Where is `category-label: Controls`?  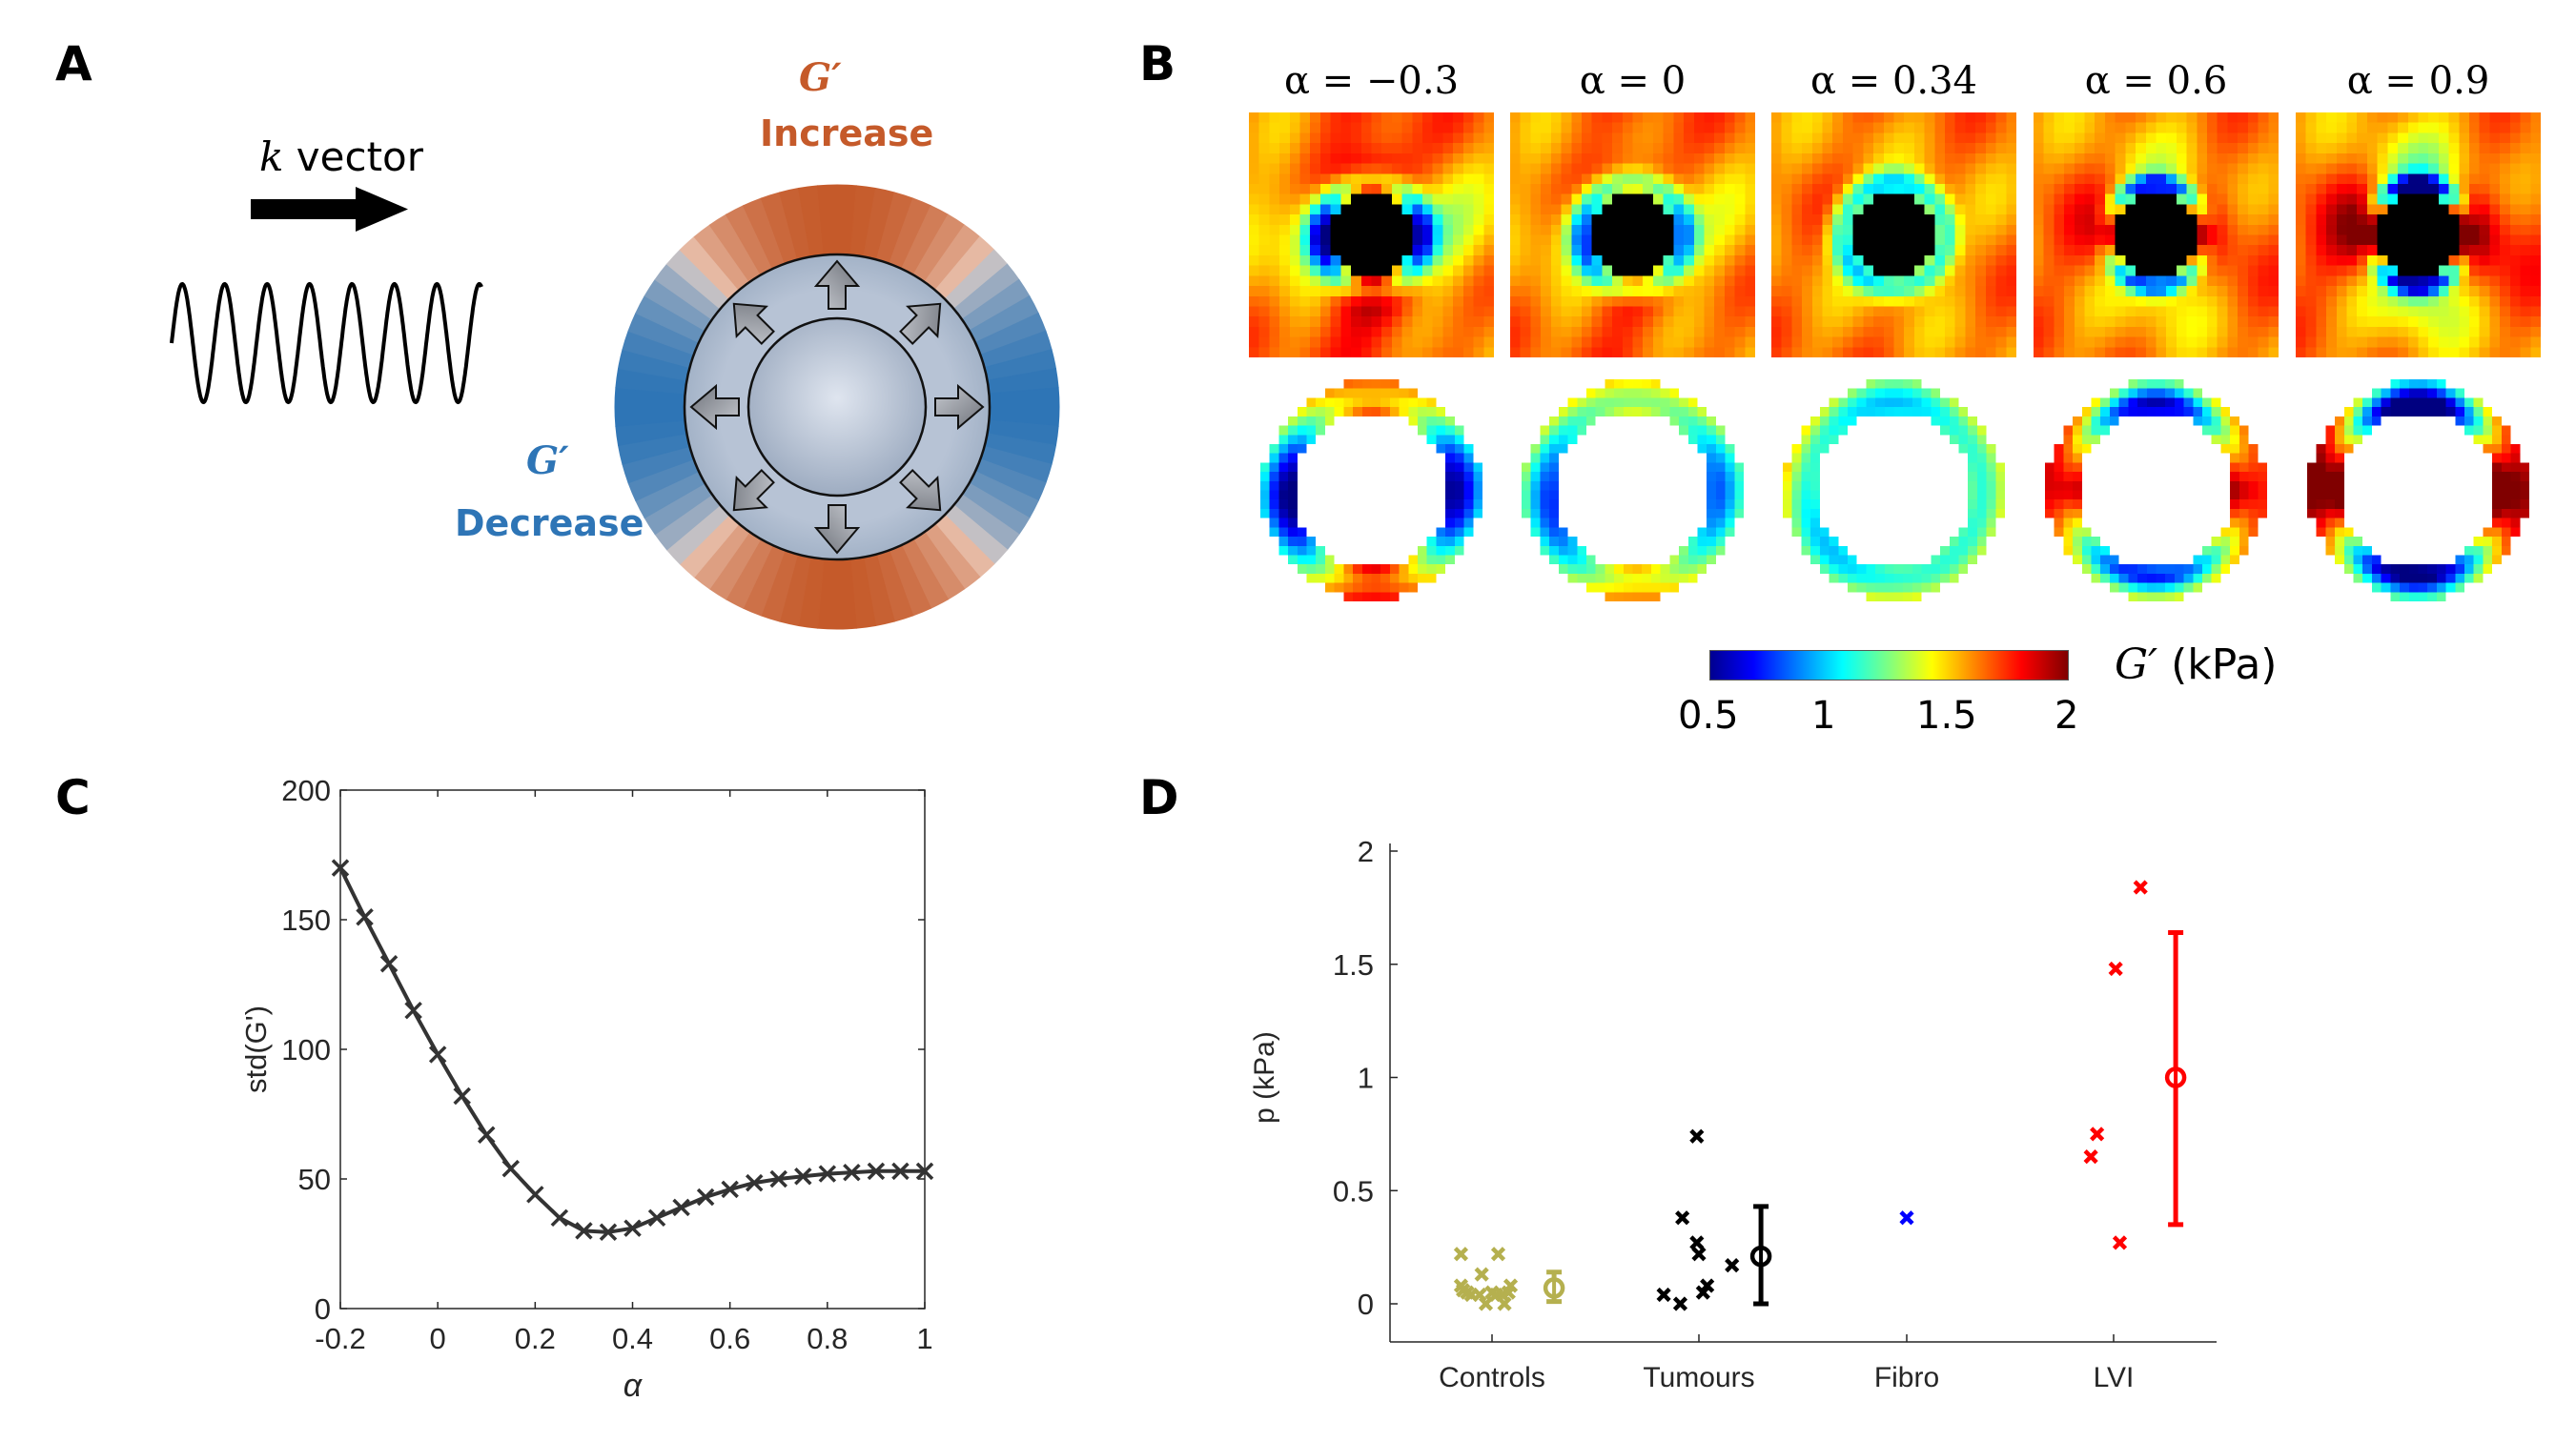 category-label: Controls is located at coordinates (1492, 1377).